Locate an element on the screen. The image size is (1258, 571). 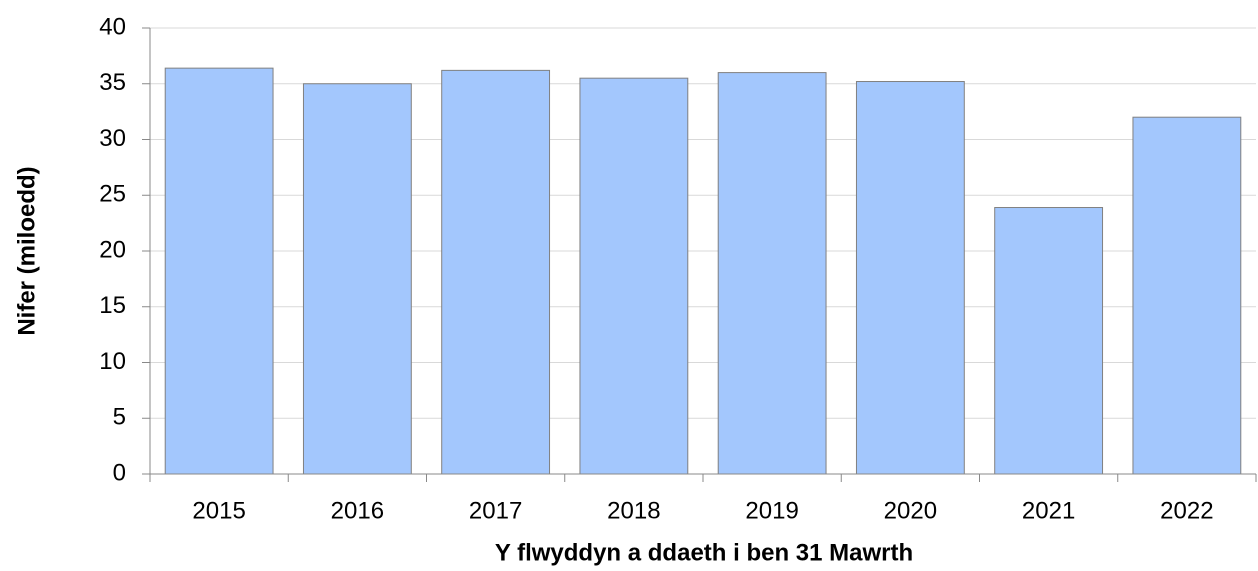
y-axis-label: Nifer (miloedd) is located at coordinates (26, 250).